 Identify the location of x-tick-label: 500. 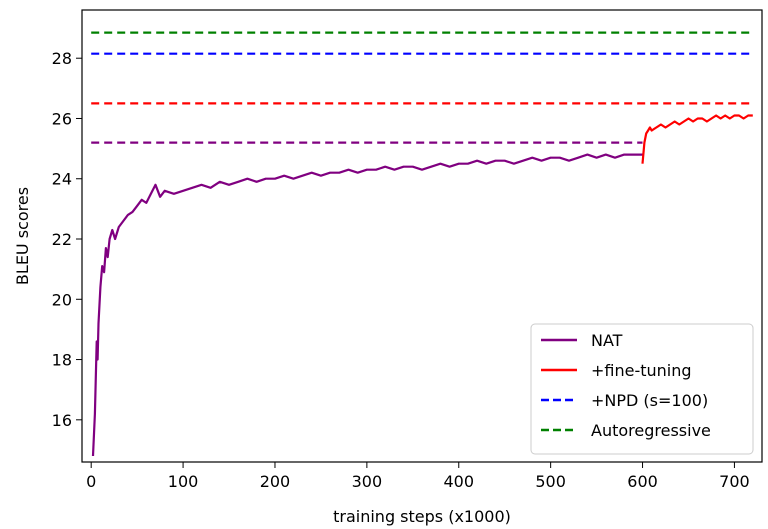
(550, 481).